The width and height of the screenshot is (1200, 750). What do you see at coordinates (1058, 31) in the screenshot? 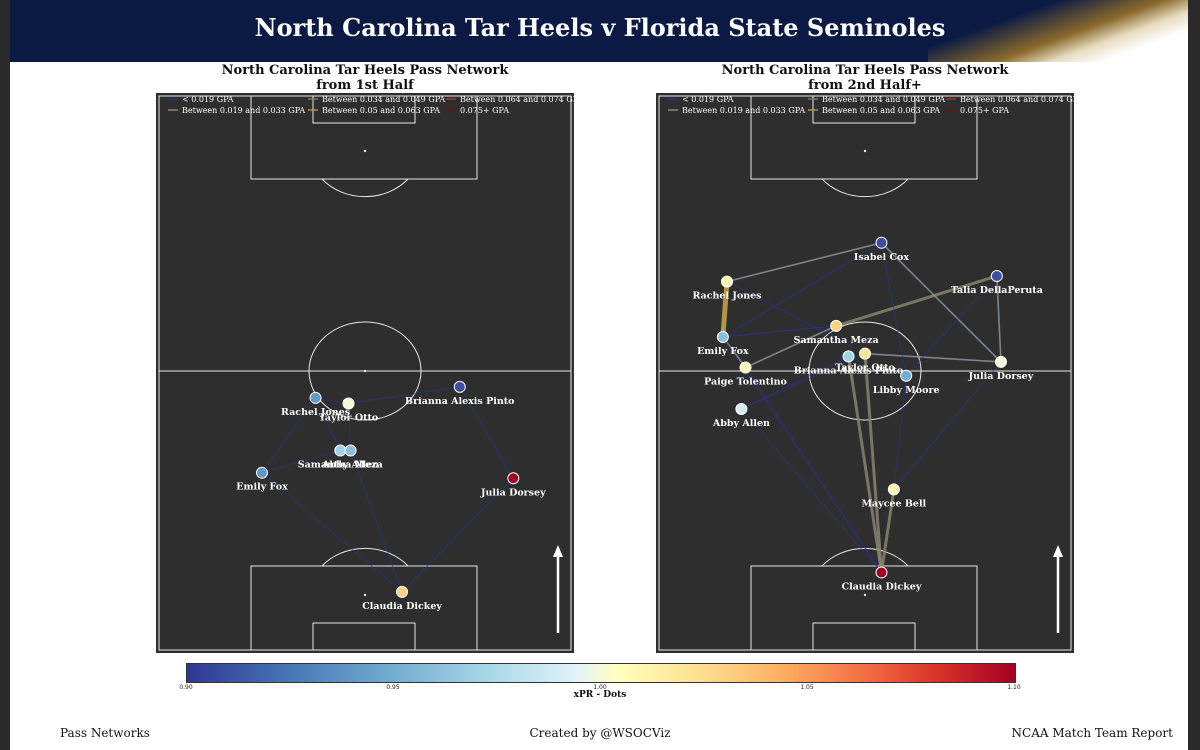
I see `header-decorative-stripe` at bounding box center [1058, 31].